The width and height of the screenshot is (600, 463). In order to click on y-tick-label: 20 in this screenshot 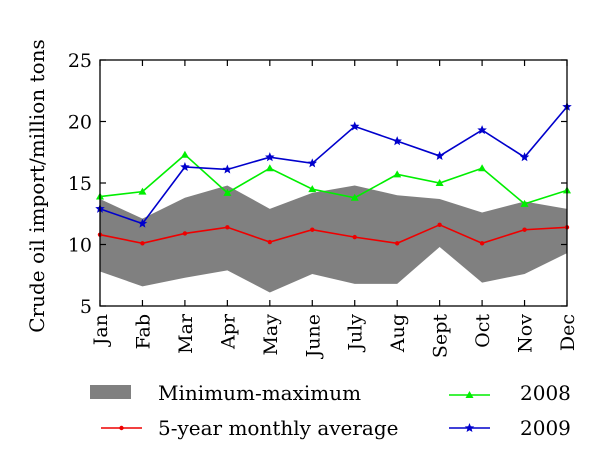, I will do `click(80, 123)`.